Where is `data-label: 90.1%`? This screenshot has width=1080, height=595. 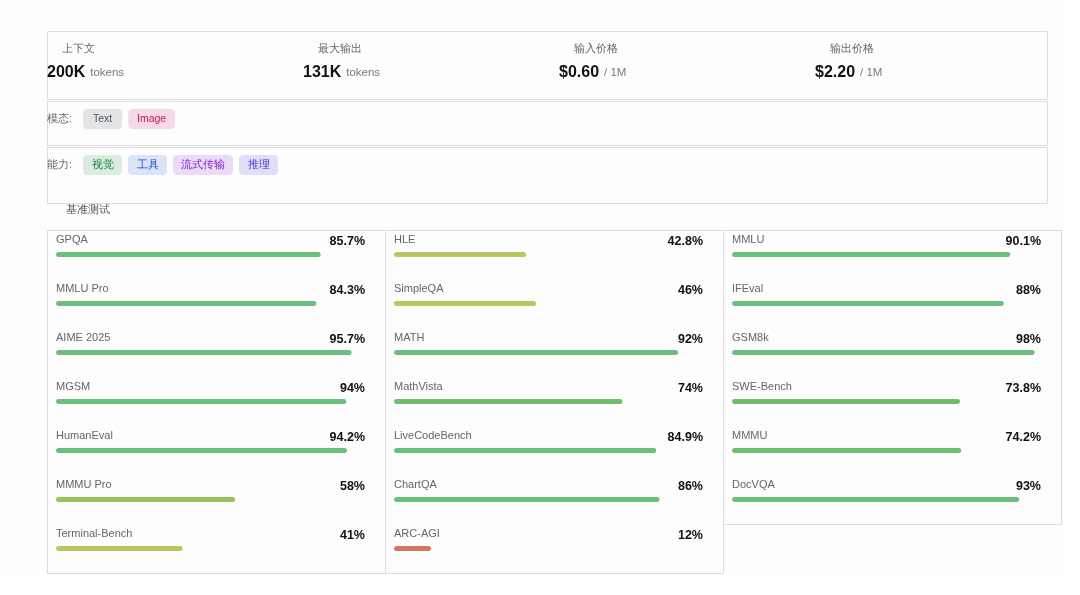
data-label: 90.1% is located at coordinates (1023, 240).